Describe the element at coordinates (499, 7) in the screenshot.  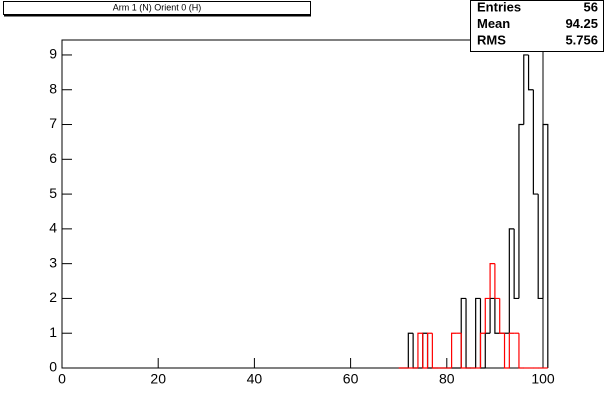
I see `stat-label: Entries` at that location.